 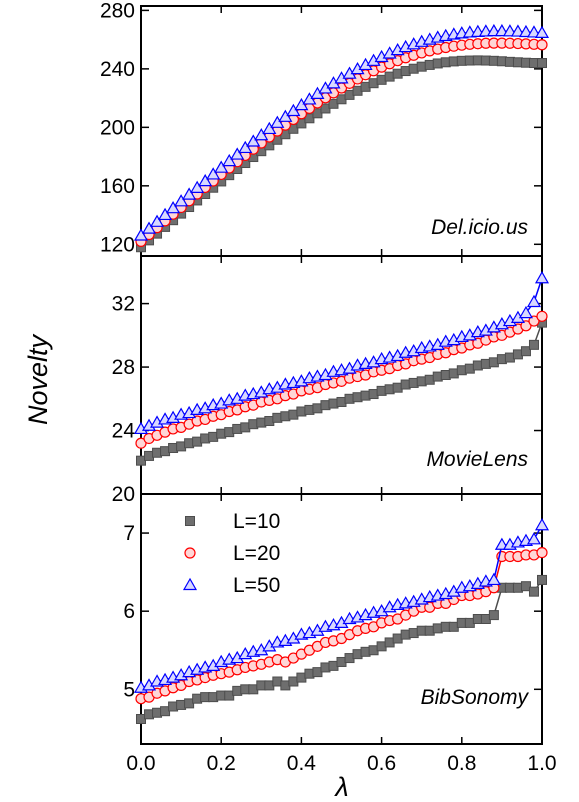 What do you see at coordinates (256, 521) in the screenshot?
I see `legend-label-l10: L=10` at bounding box center [256, 521].